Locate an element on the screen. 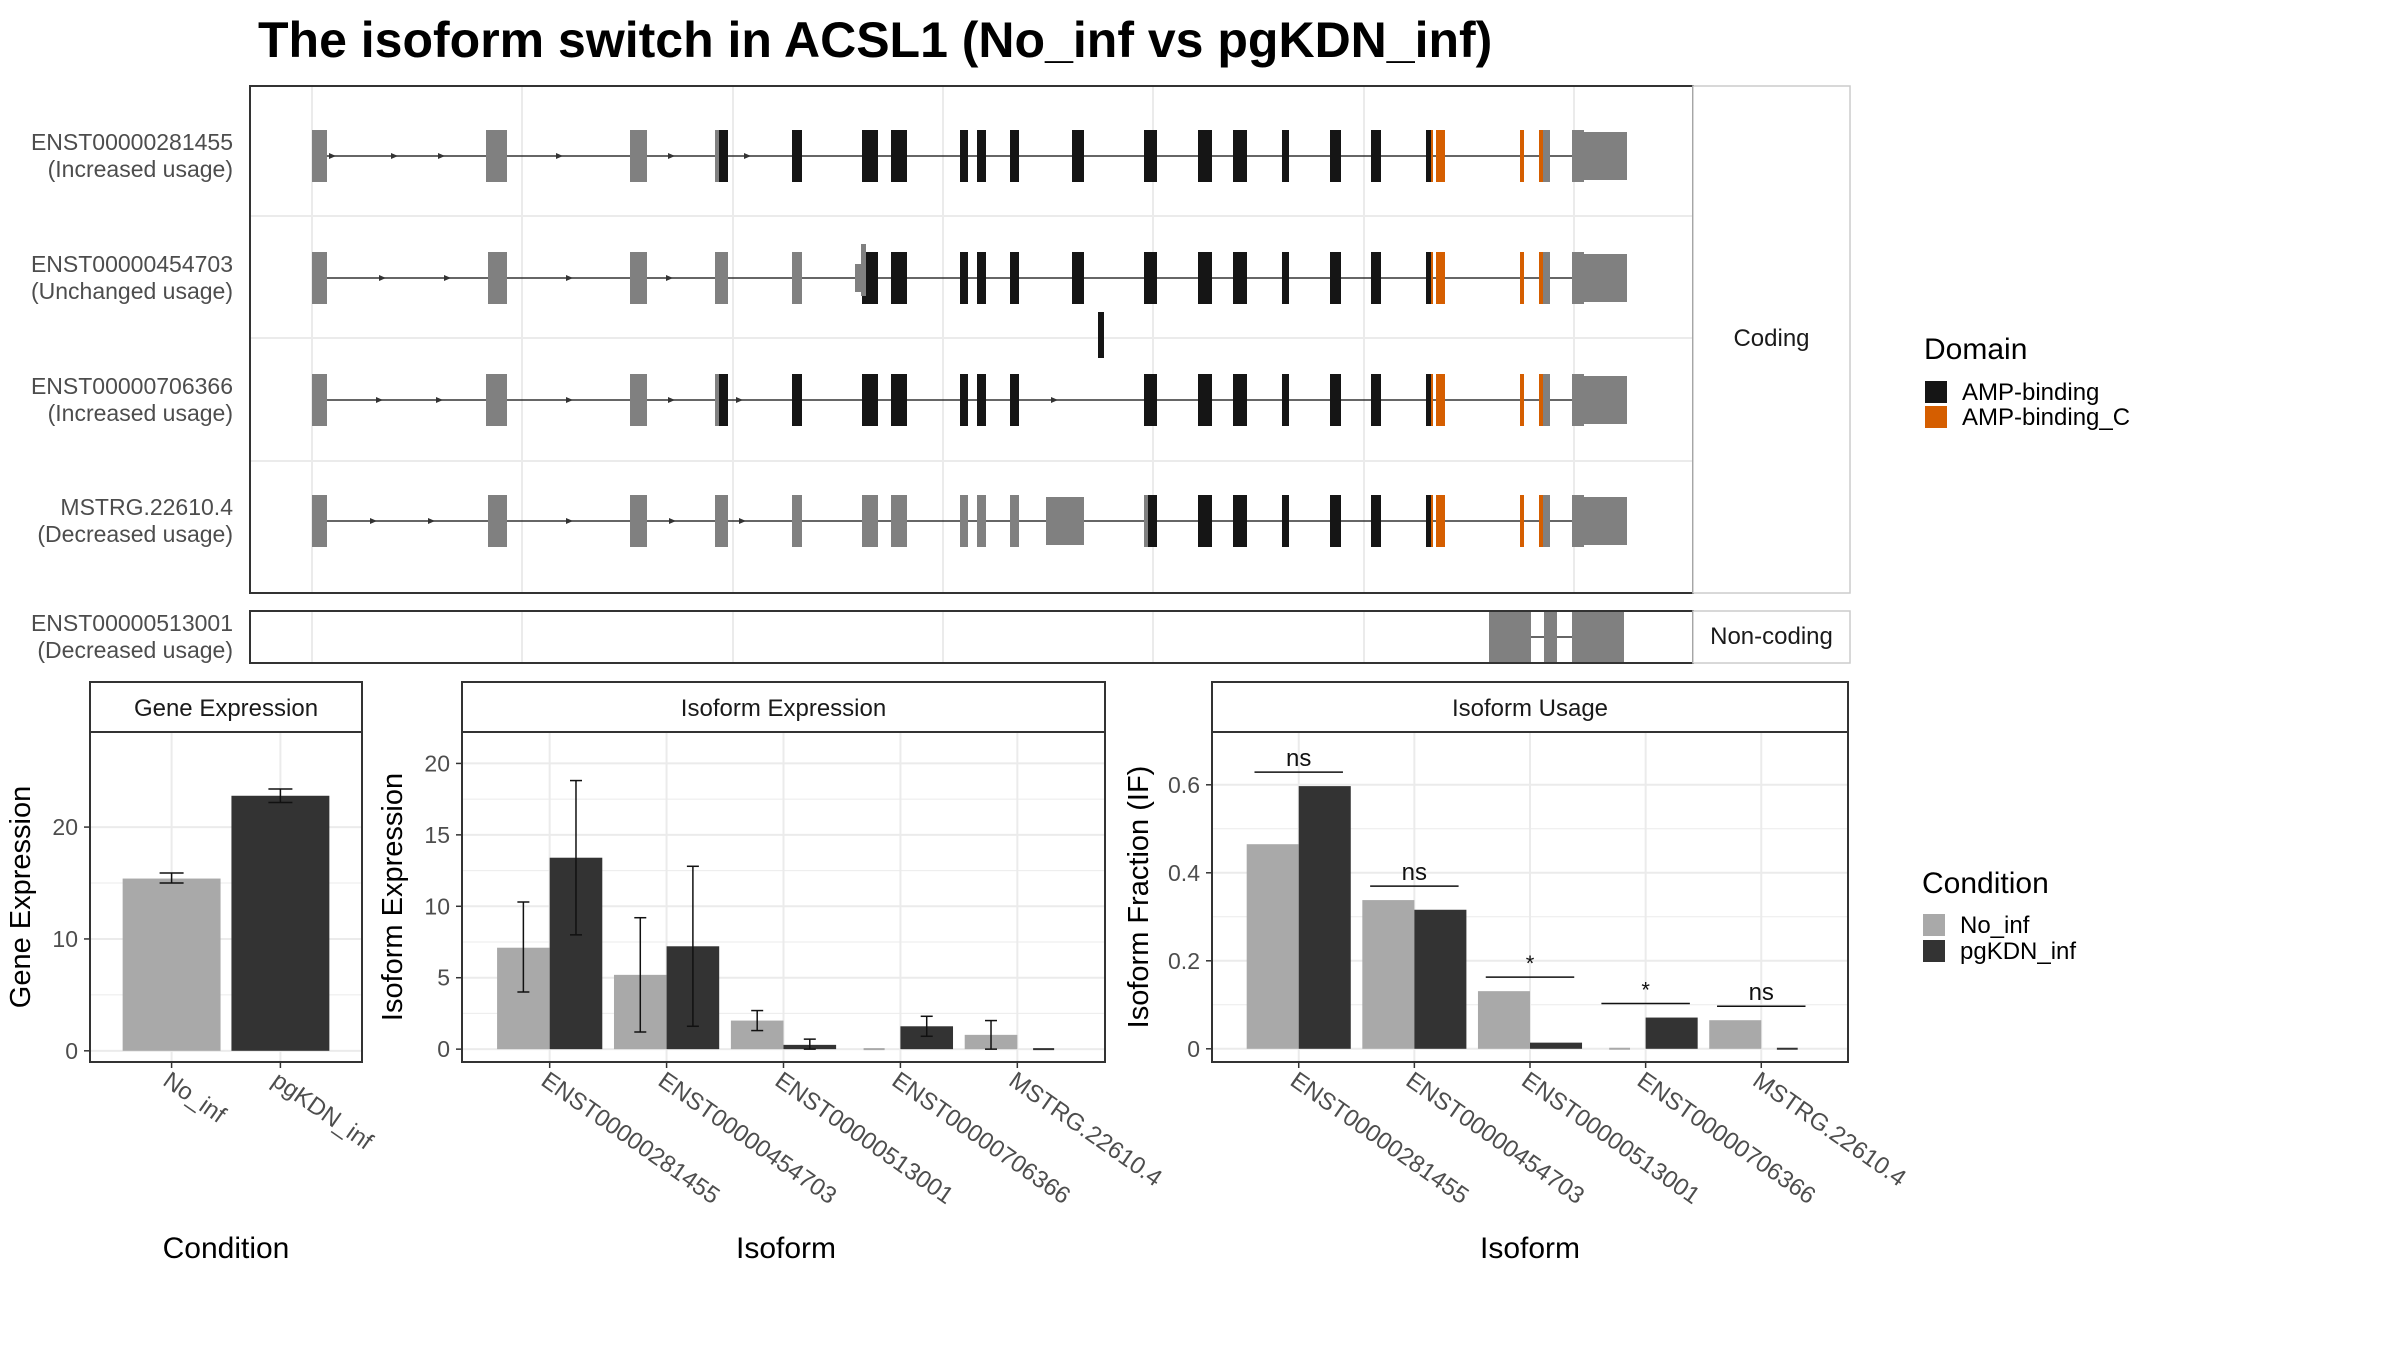  legend-domain-title: Domain is located at coordinates (1975, 349).